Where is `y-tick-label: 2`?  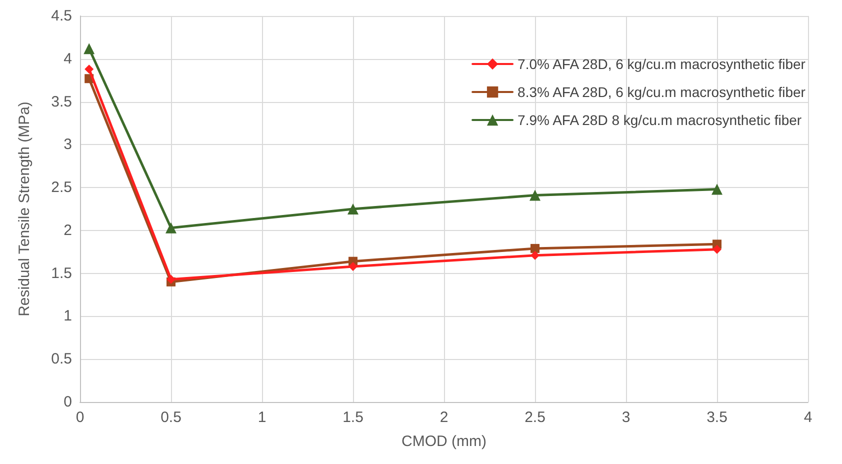
y-tick-label: 2 is located at coordinates (68, 230).